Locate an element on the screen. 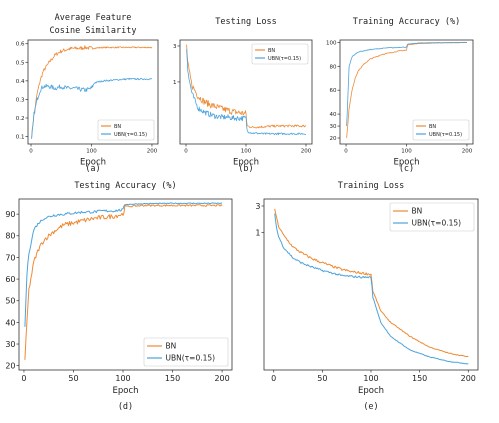  y-tick-label: 0.3 is located at coordinates (20, 100).